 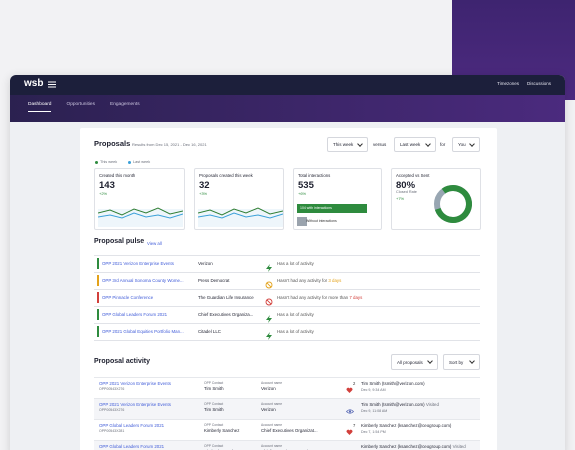 What do you see at coordinates (239, 199) in the screenshot?
I see `stat-card: Proposals created this week 32 +3%` at bounding box center [239, 199].